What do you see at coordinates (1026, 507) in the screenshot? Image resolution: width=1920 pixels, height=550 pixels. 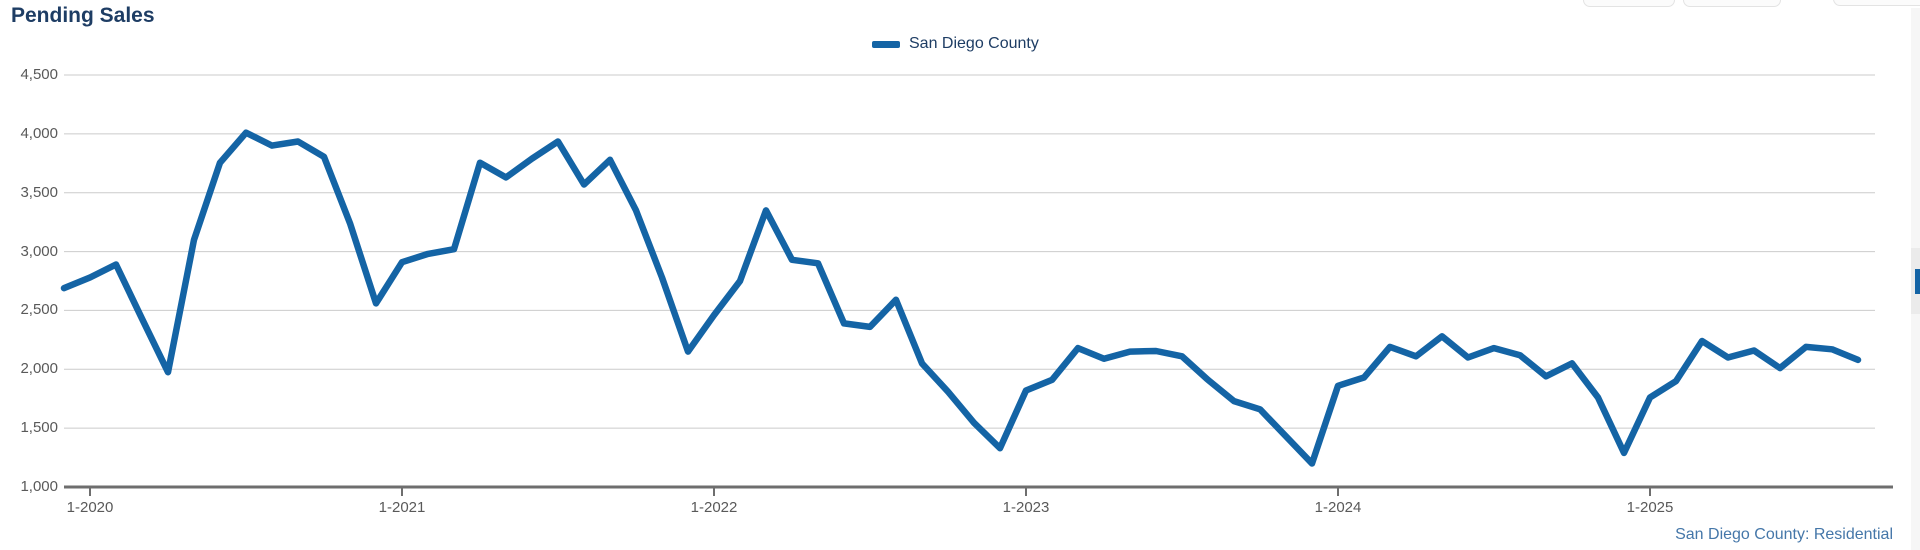 I see `x-tick-label: 1-2023` at bounding box center [1026, 507].